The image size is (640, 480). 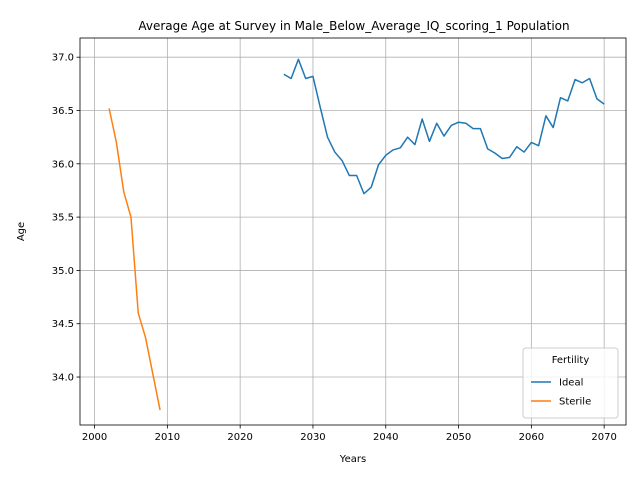 What do you see at coordinates (603, 437) in the screenshot?
I see `x-tick-label: 2070` at bounding box center [603, 437].